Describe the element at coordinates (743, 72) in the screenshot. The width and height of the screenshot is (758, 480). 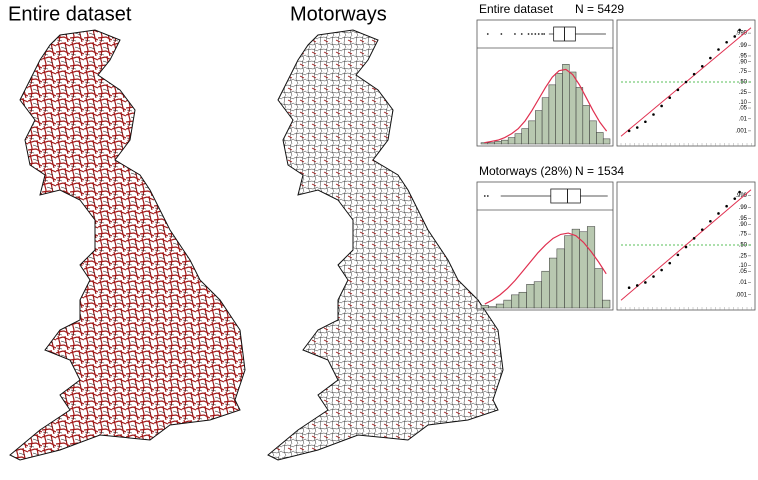
I see `y-tick-label: .75` at that location.